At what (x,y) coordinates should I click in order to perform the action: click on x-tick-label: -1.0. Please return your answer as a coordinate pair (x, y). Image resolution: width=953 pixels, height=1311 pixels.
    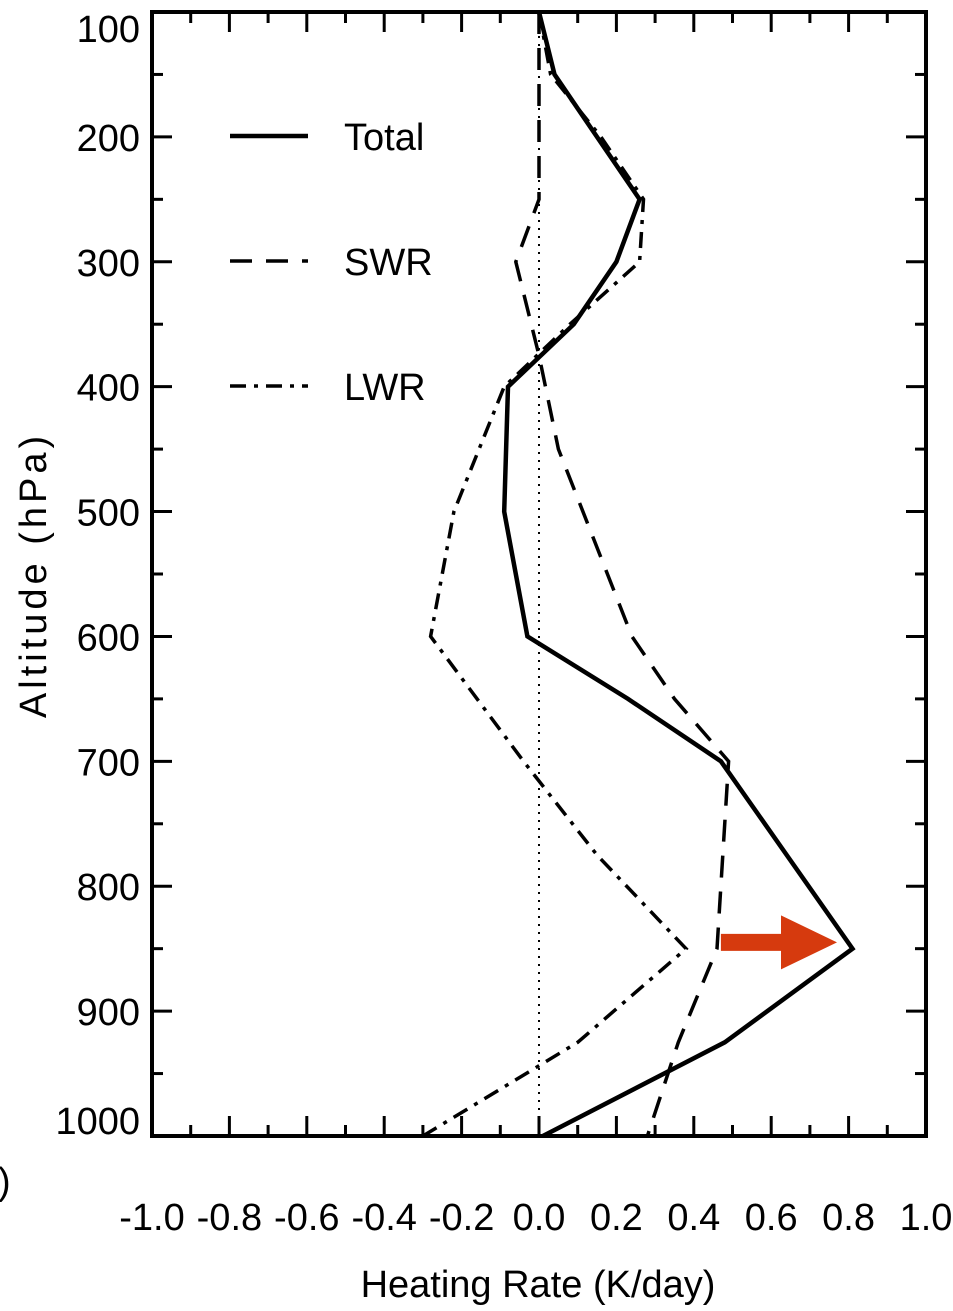
    Looking at the image, I should click on (151, 1218).